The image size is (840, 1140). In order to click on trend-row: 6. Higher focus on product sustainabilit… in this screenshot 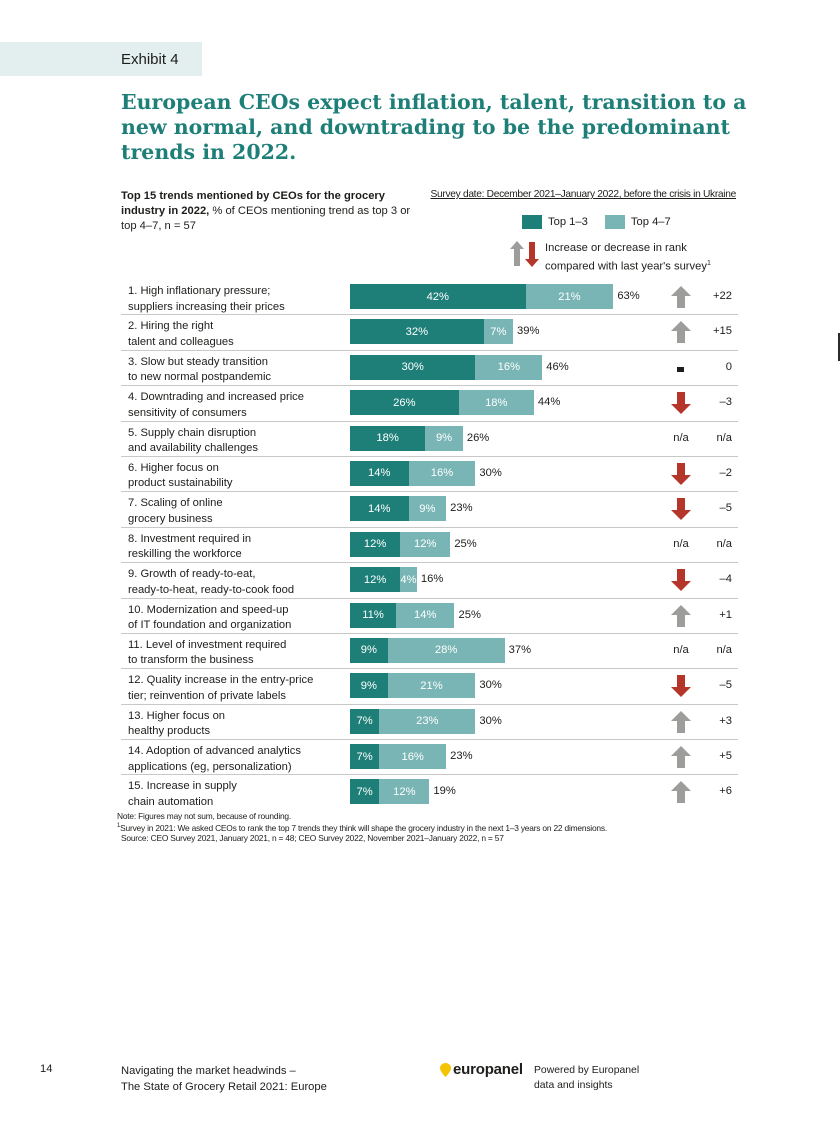, I will do `click(429, 475)`.